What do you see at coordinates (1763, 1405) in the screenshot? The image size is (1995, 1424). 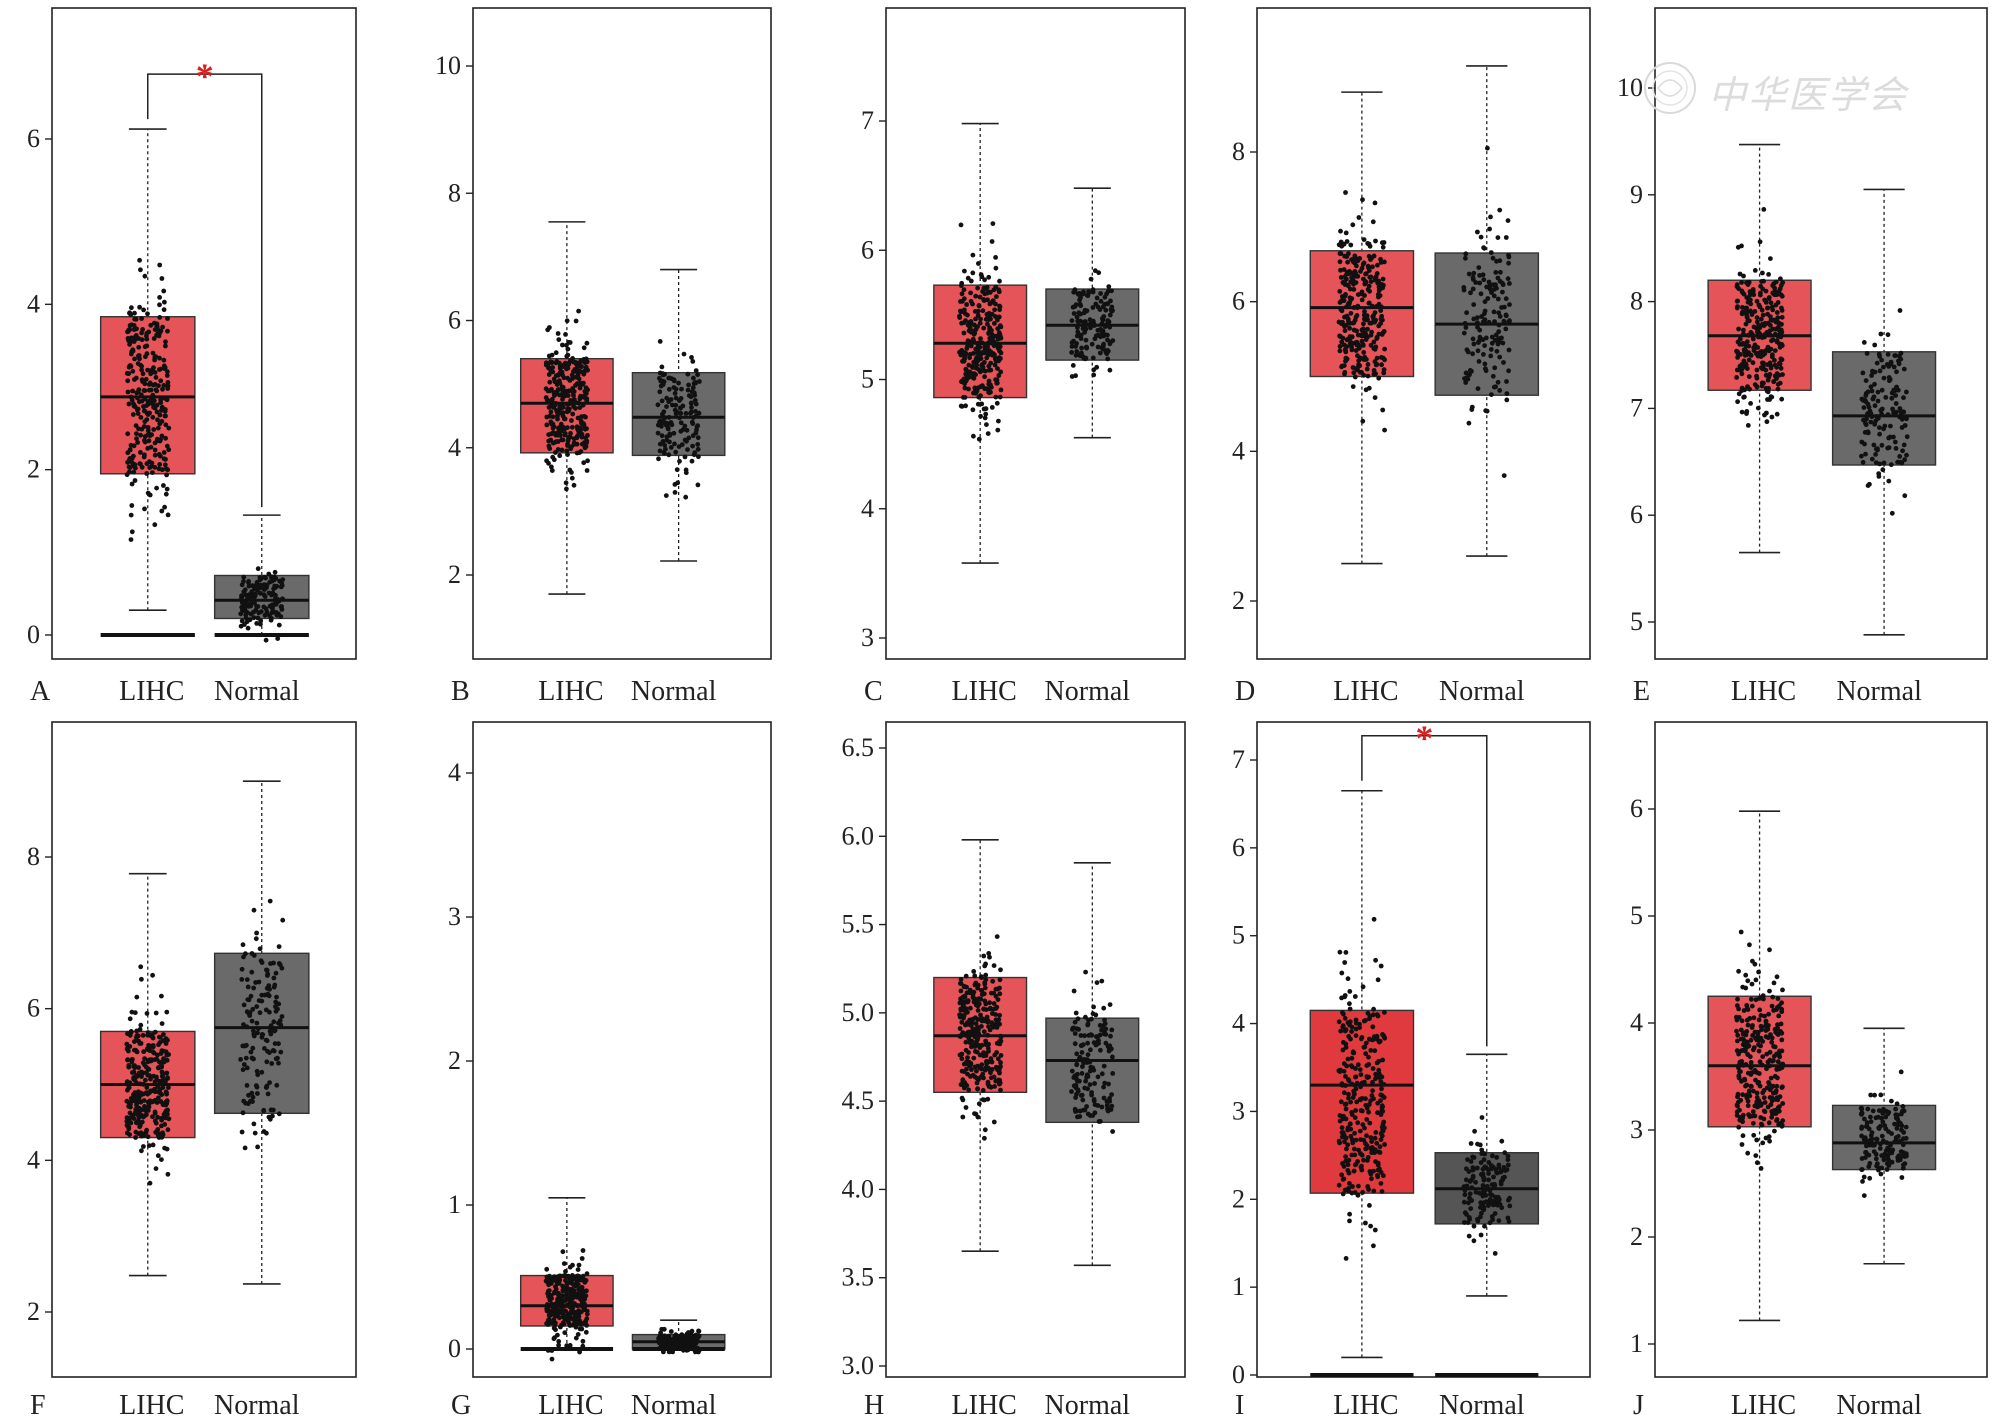 I see `x-label-lihc: LIHC` at bounding box center [1763, 1405].